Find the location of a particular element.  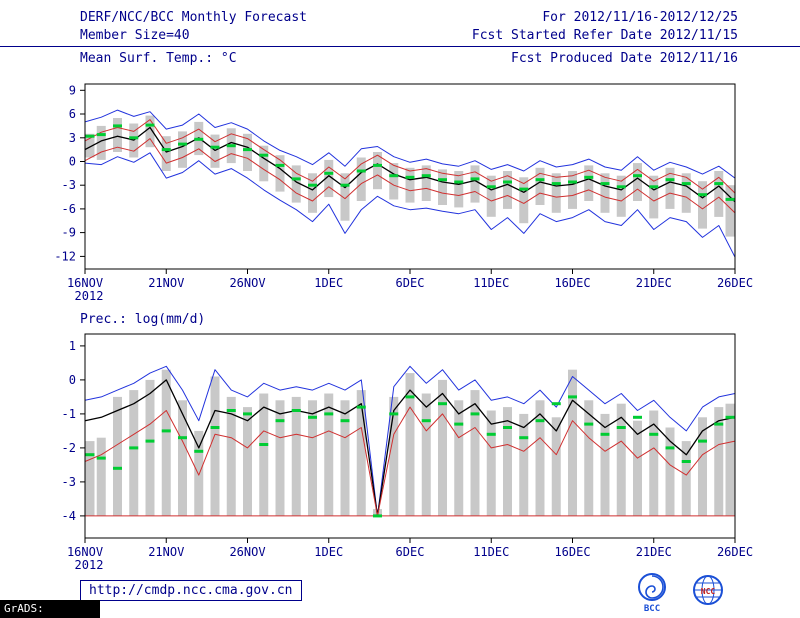

svg-text: -9 is located at coordinates (69, 233).